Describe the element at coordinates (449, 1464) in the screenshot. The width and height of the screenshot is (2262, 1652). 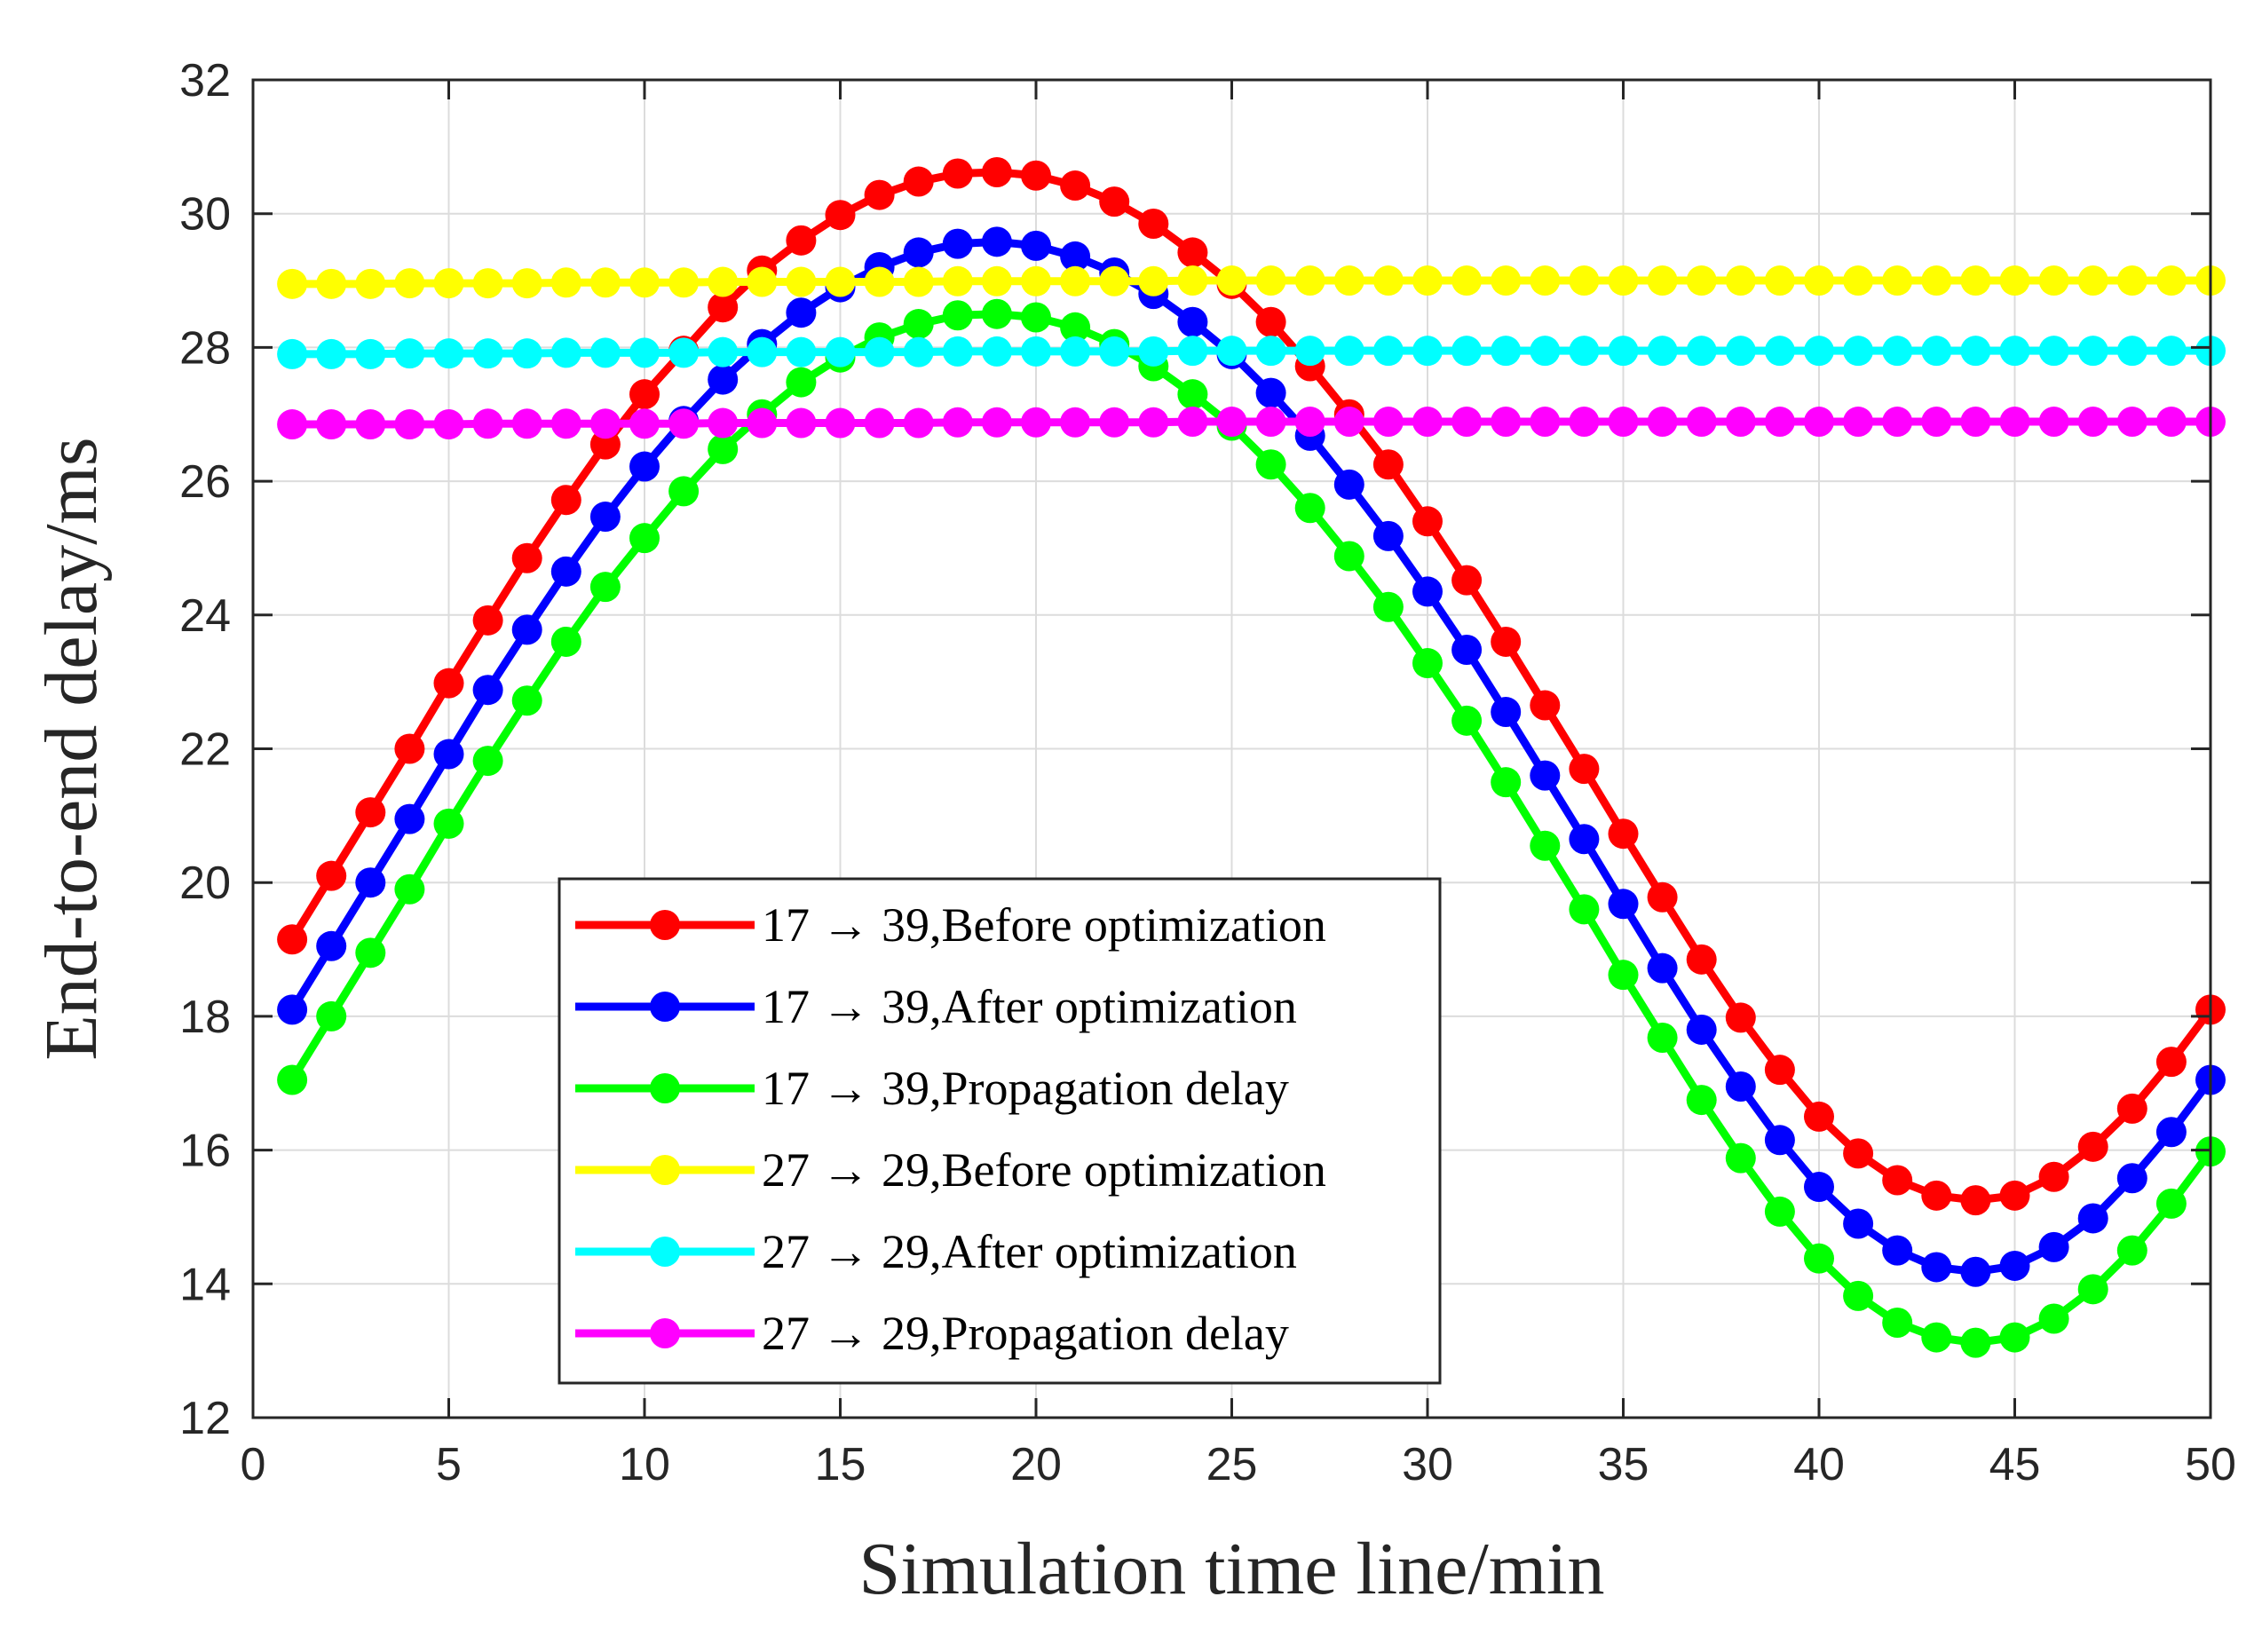
I see `x-tick-label: 5` at that location.